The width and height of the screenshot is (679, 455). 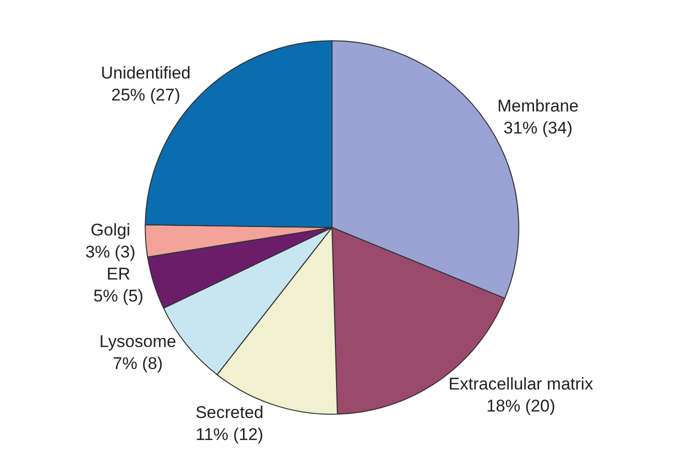 I want to click on slice-label: Unidentified, so click(x=145, y=73).